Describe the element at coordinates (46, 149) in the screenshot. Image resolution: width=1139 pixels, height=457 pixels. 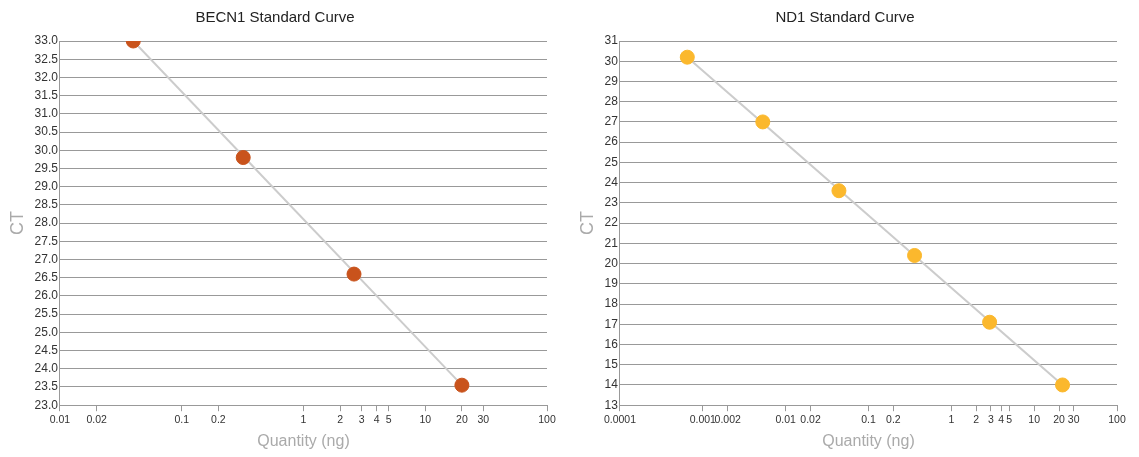
I see `y-tick-label: 30.0` at that location.